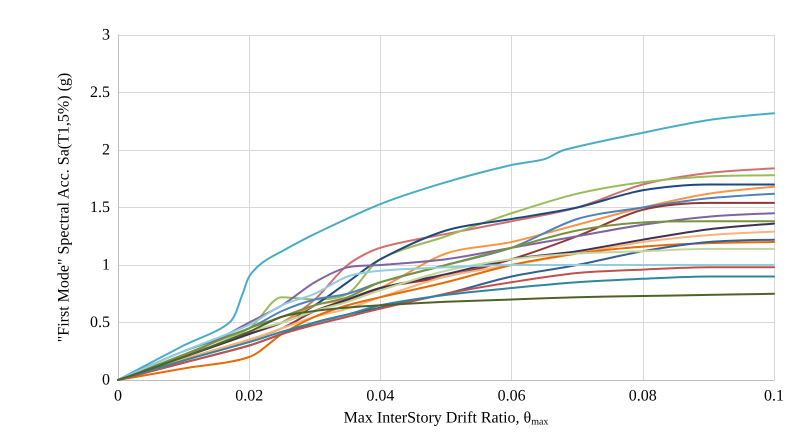 The height and width of the screenshot is (441, 805). I want to click on x-tick-label: 0.08, so click(642, 396).